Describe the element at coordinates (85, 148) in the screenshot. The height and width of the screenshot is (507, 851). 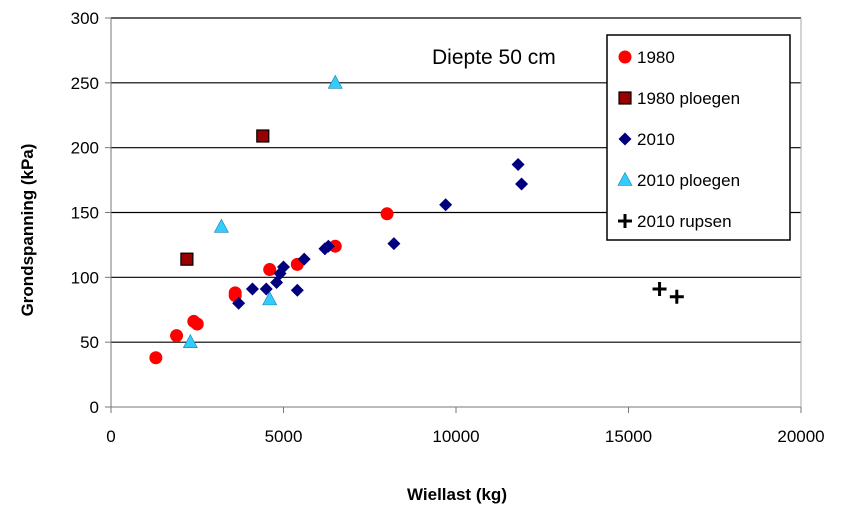
I see `y-tick-label-200: 200` at that location.